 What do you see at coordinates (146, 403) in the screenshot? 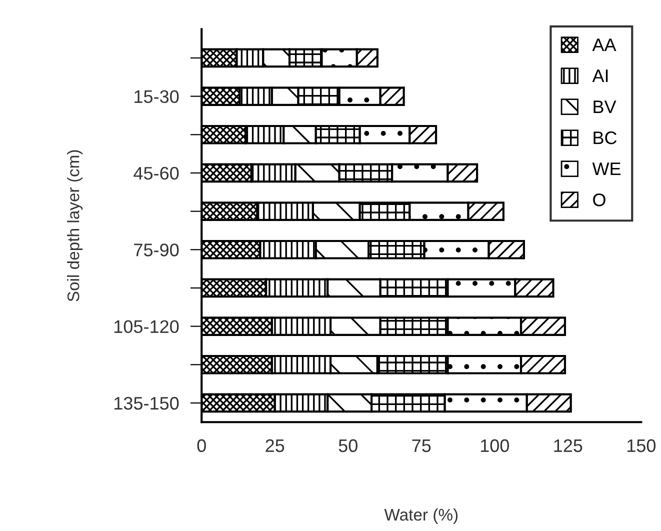
I see `y-tick-label: 135-150` at bounding box center [146, 403].